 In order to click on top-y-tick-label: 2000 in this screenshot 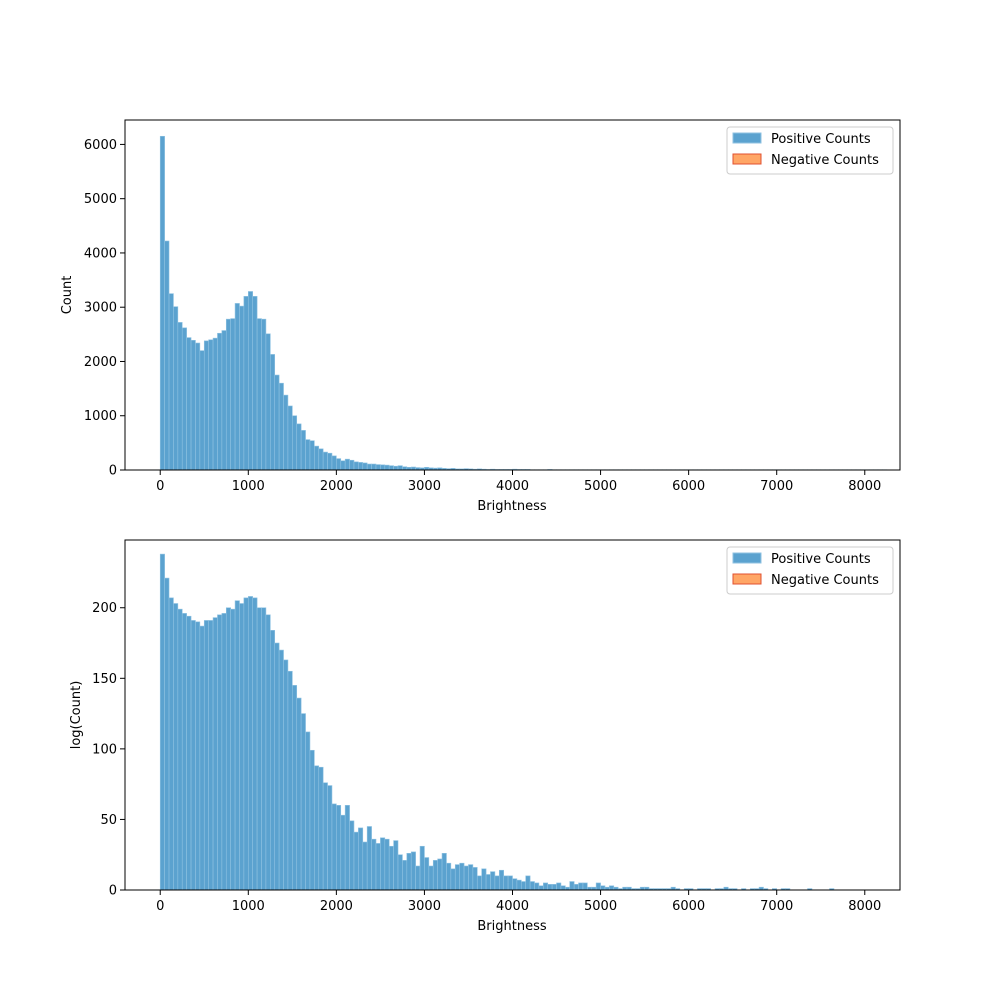, I will do `click(100, 362)`.